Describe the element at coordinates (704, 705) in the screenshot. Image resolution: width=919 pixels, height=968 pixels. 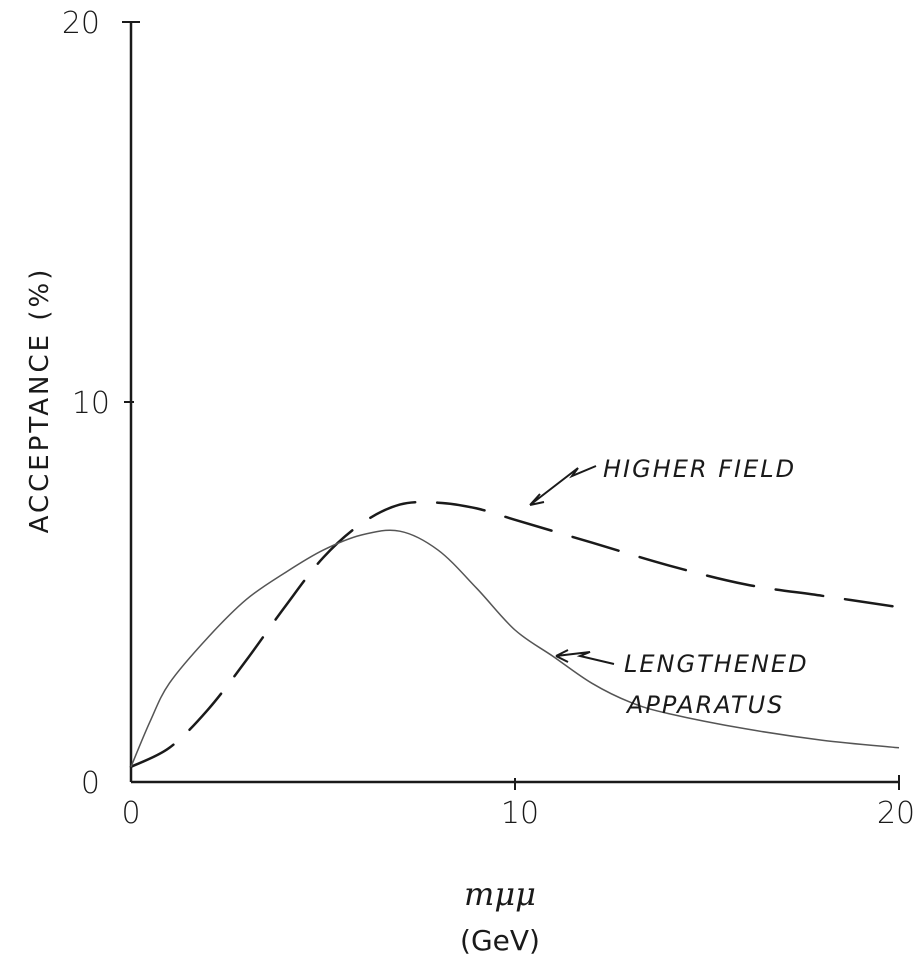
I see `annotation-apparatus: APPARATUS` at that location.